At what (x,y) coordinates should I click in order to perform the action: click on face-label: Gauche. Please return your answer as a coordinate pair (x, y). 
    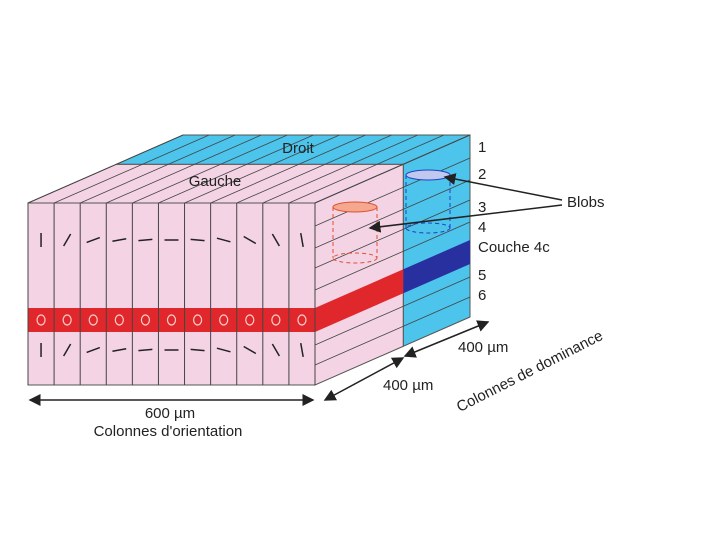
    Looking at the image, I should click on (215, 181).